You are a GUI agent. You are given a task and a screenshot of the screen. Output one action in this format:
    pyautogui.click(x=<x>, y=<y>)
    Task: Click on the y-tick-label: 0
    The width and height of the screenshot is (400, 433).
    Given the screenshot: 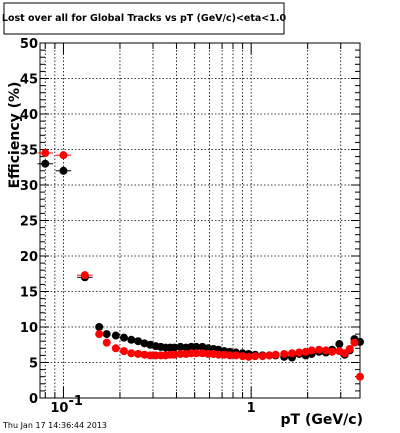 What is the action you would take?
    pyautogui.click(x=33, y=399)
    